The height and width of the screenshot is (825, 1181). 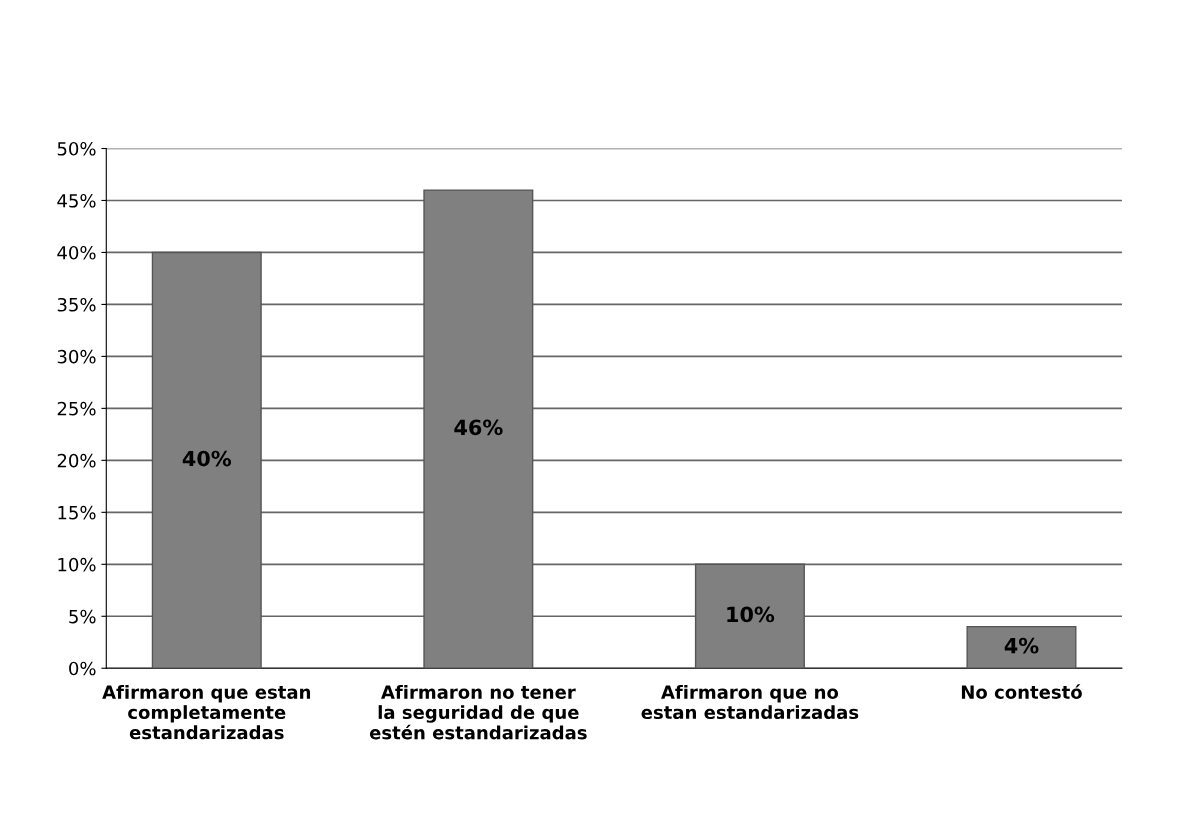 I want to click on y-tick-label: 5%, so click(x=82, y=616).